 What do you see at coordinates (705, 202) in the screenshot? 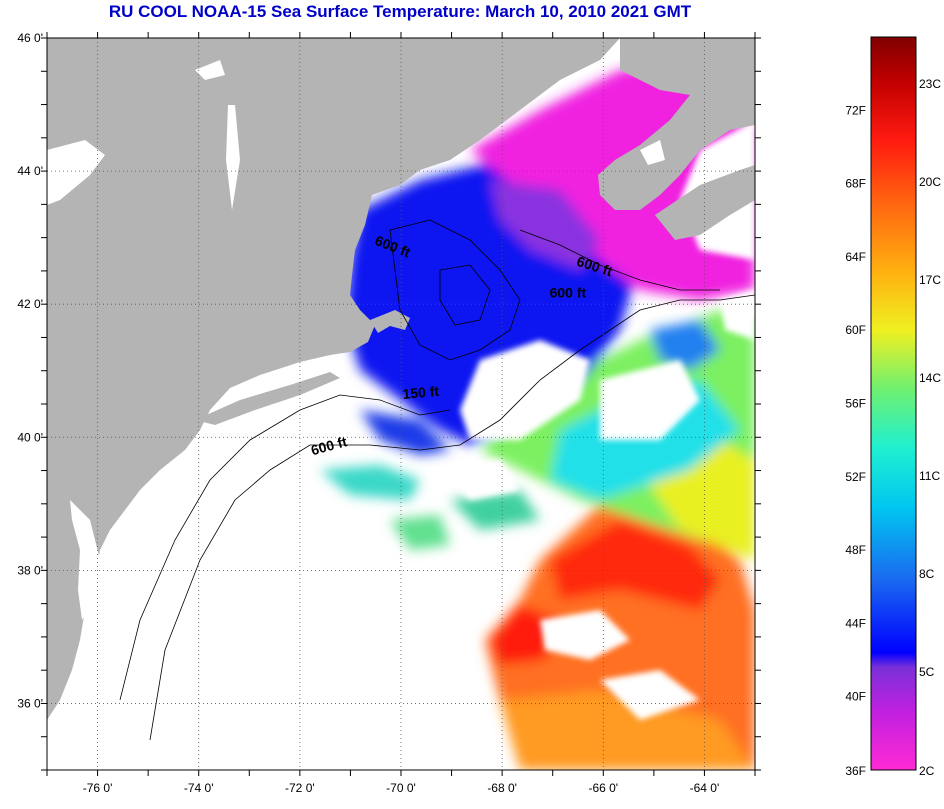
I see `land-nova-scotia` at bounding box center [705, 202].